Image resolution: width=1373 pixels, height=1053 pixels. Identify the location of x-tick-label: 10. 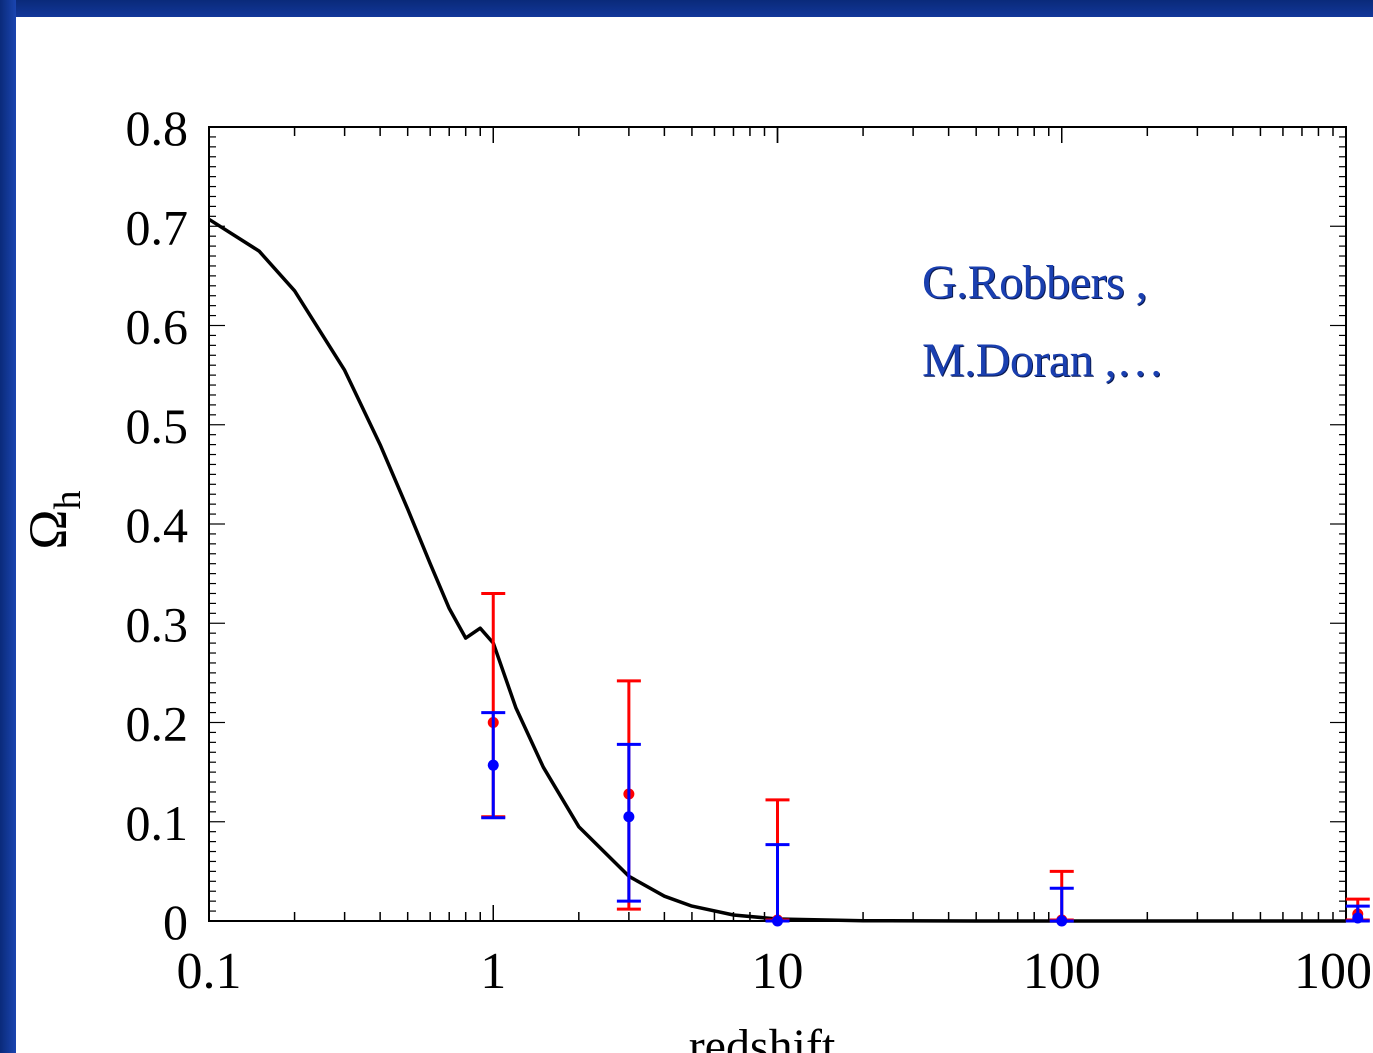
(778, 971).